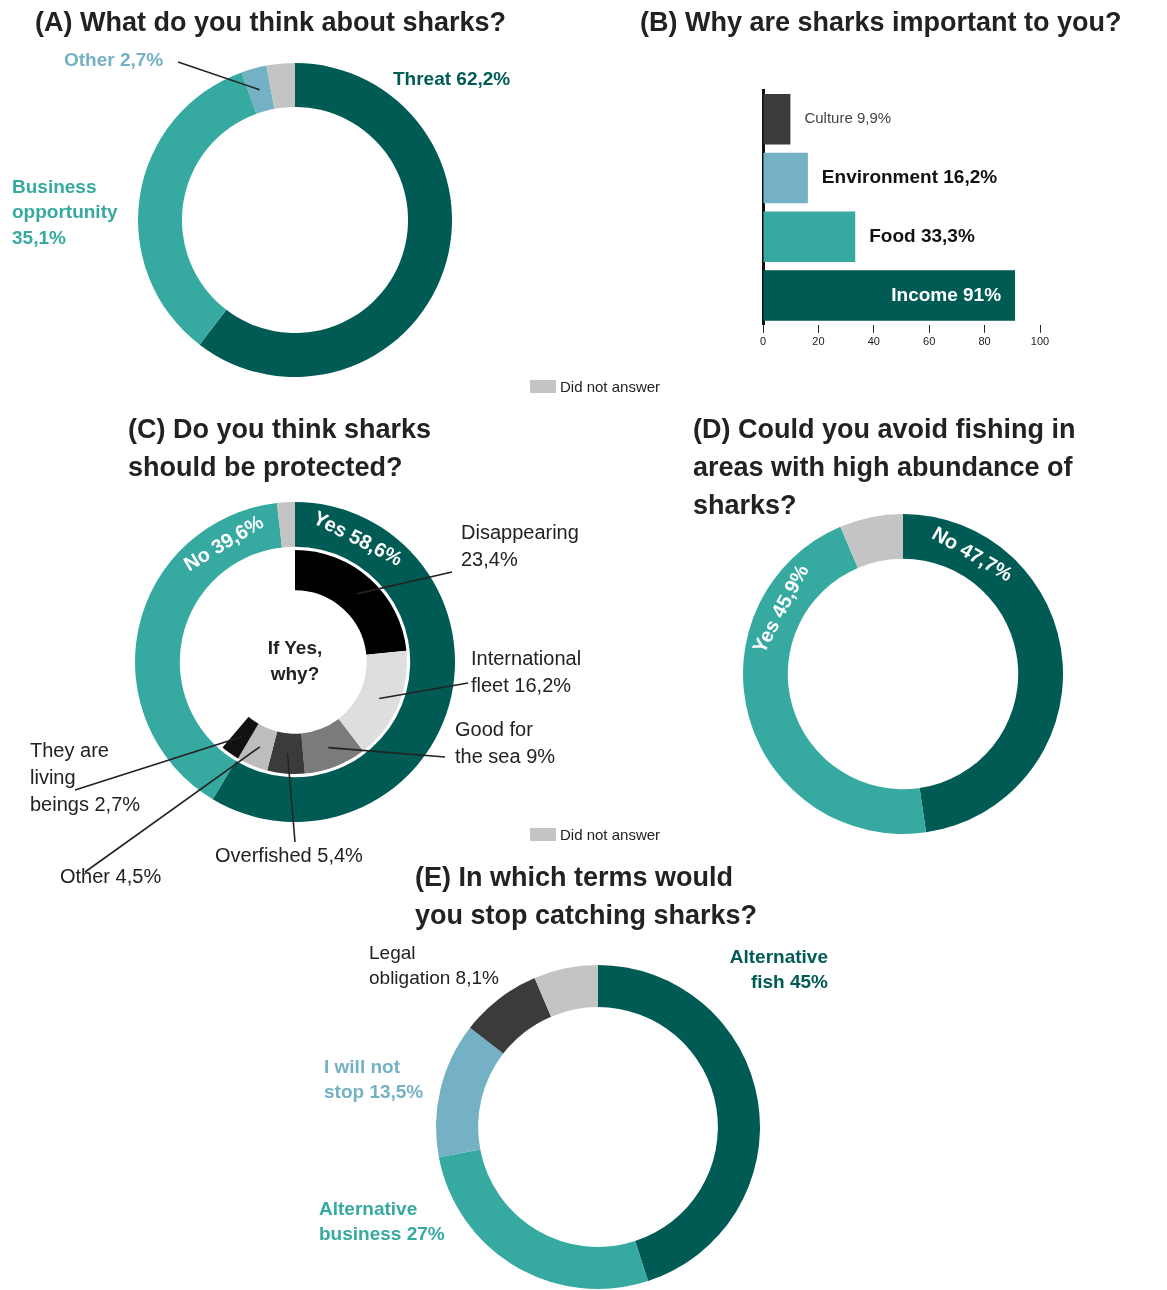 The width and height of the screenshot is (1167, 1290). What do you see at coordinates (271, 22) in the screenshot?
I see `chart-title: (A) What do you think about sharks?` at bounding box center [271, 22].